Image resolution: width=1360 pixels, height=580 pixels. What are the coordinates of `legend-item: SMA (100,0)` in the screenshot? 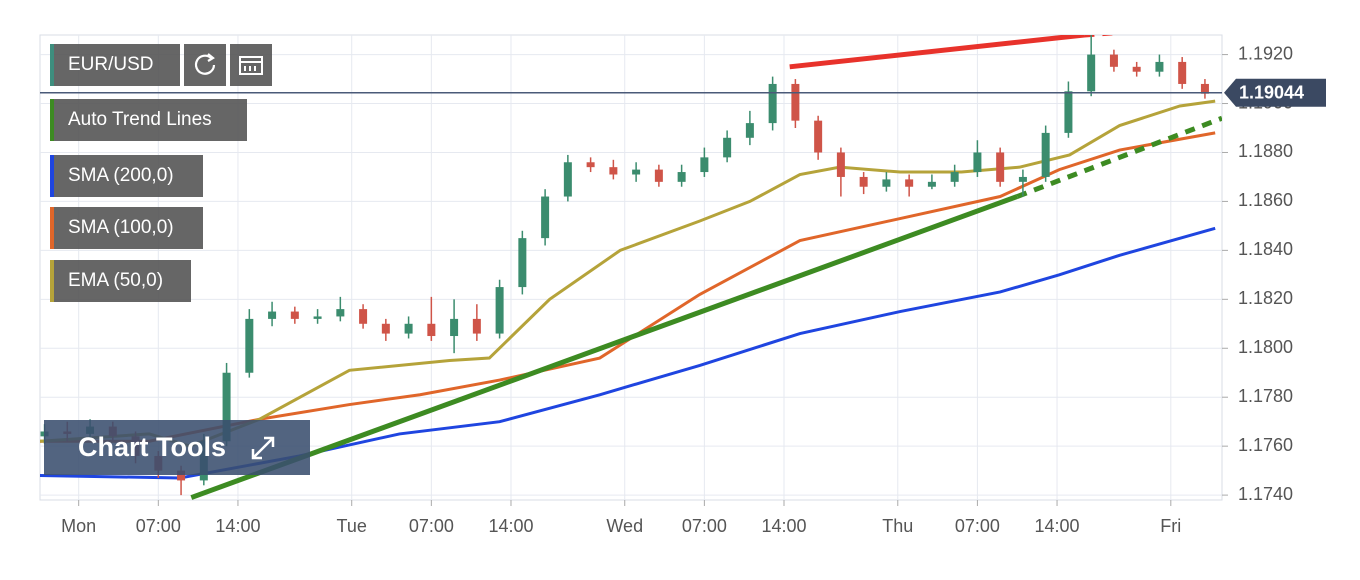 It's located at (126, 228).